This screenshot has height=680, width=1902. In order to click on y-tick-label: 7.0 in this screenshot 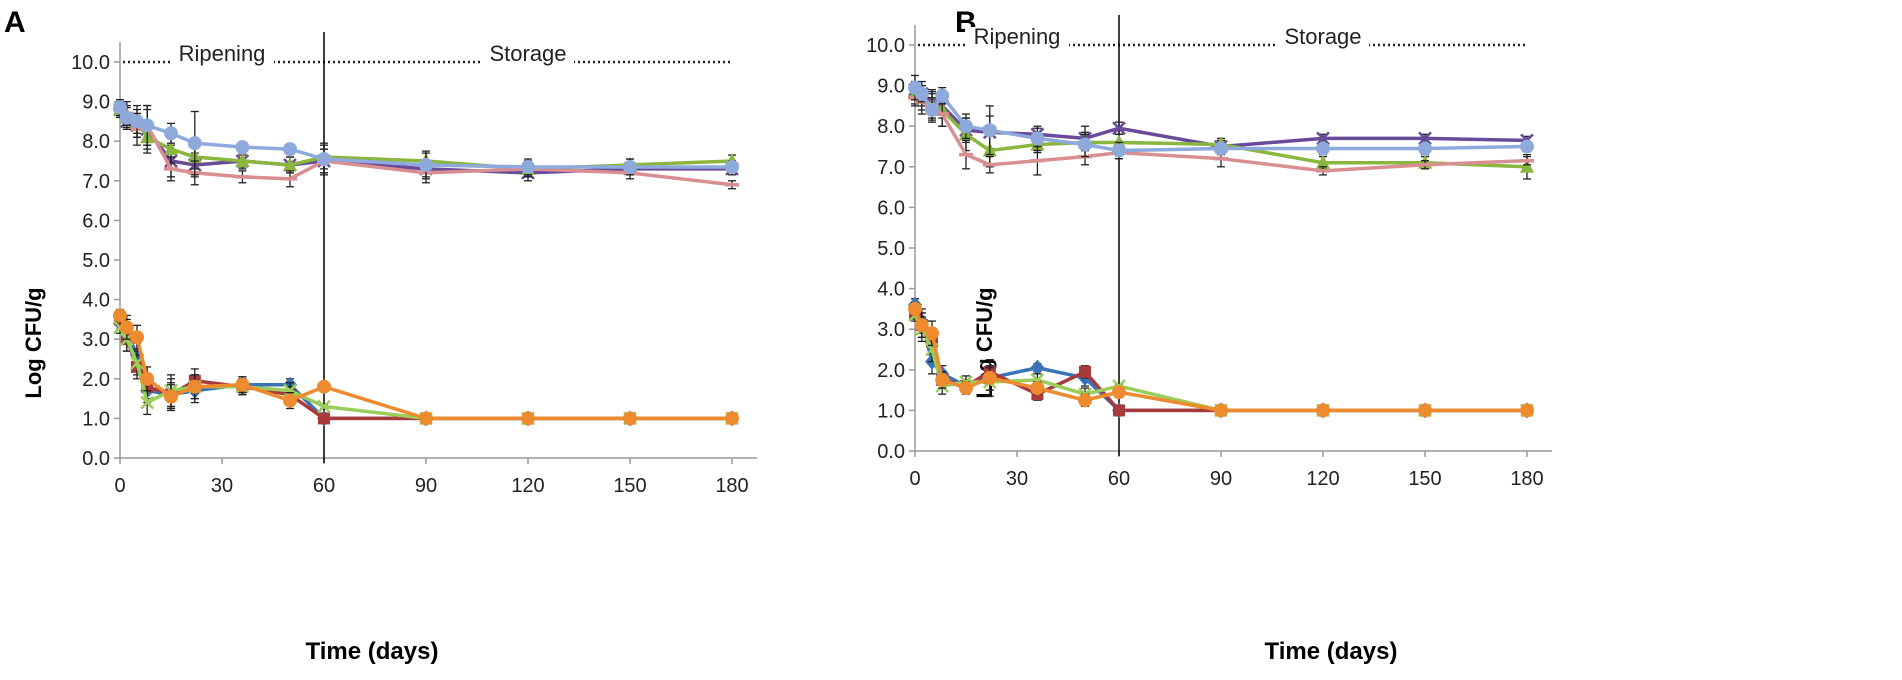, I will do `click(96, 182)`.